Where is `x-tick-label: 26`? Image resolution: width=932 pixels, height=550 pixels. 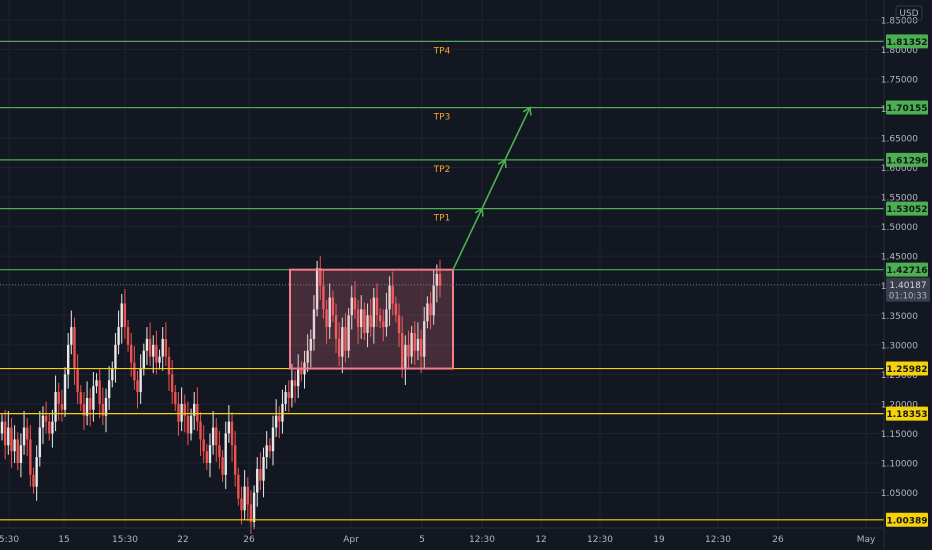
x-tick-label: 26 is located at coordinates (249, 540).